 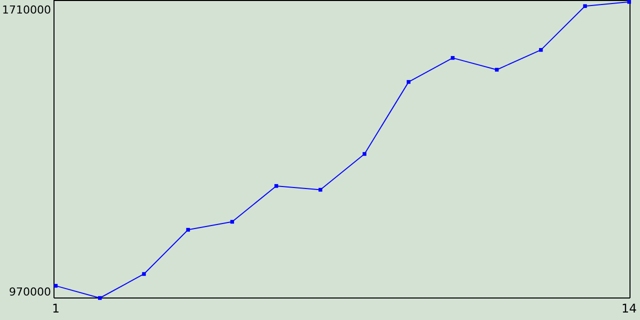 What do you see at coordinates (629, 309) in the screenshot?
I see `x-tick-label: 14` at bounding box center [629, 309].